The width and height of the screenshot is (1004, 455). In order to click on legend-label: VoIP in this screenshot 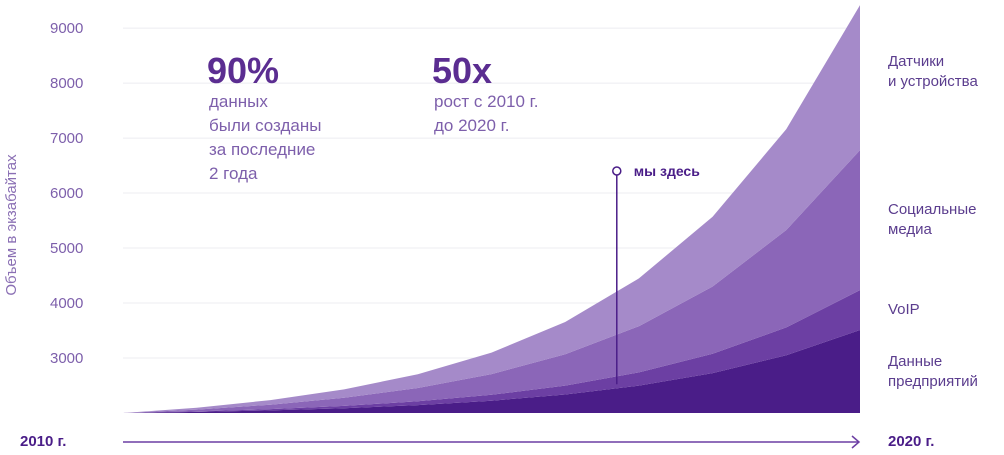, I will do `click(904, 310)`.